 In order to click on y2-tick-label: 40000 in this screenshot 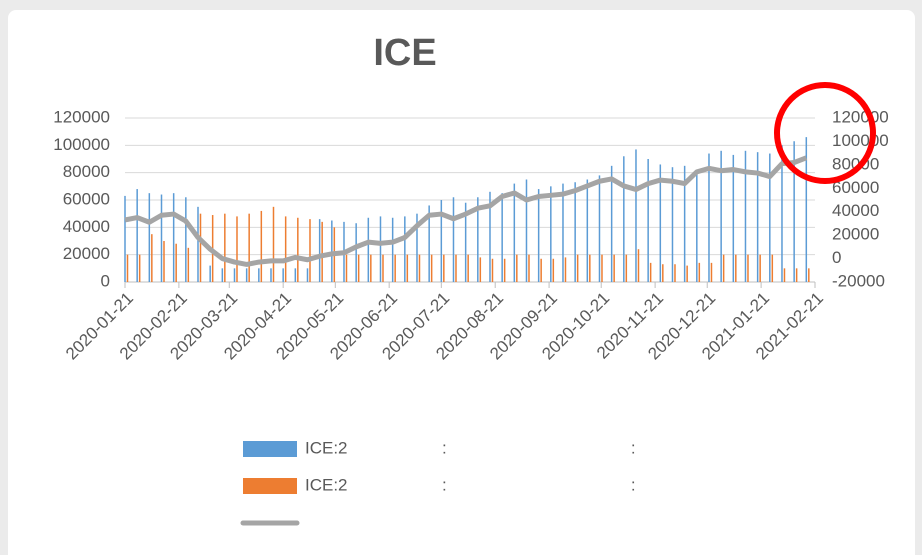, I will do `click(855, 210)`.